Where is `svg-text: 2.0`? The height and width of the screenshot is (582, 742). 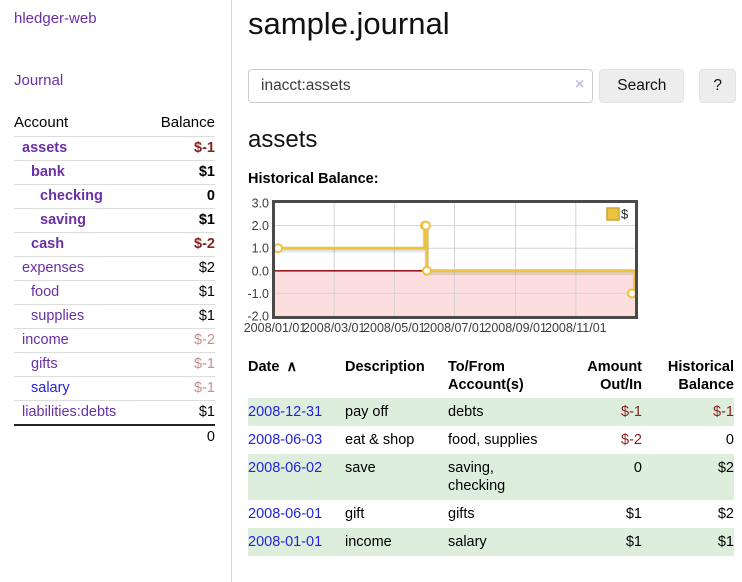 svg-text: 2.0 is located at coordinates (260, 226).